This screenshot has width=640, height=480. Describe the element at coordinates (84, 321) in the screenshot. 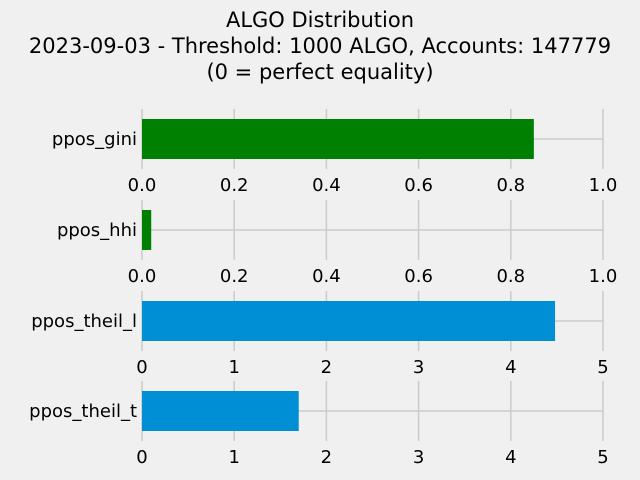

I see `category-label: ppos_theil_l` at that location.